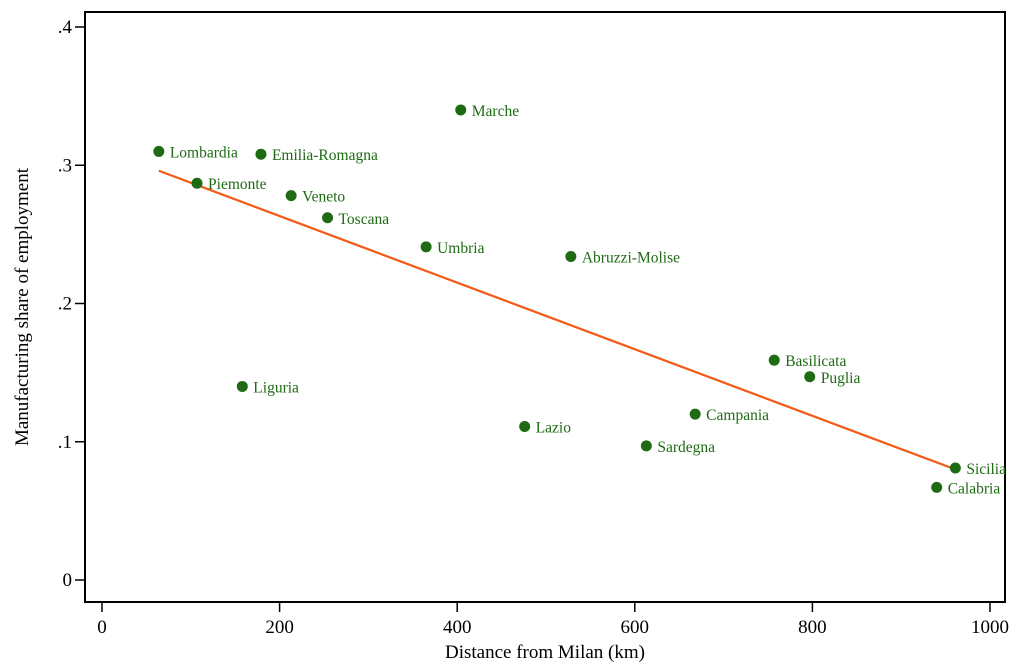 The width and height of the screenshot is (1018, 664). I want to click on point-label: Basilicata, so click(815, 361).